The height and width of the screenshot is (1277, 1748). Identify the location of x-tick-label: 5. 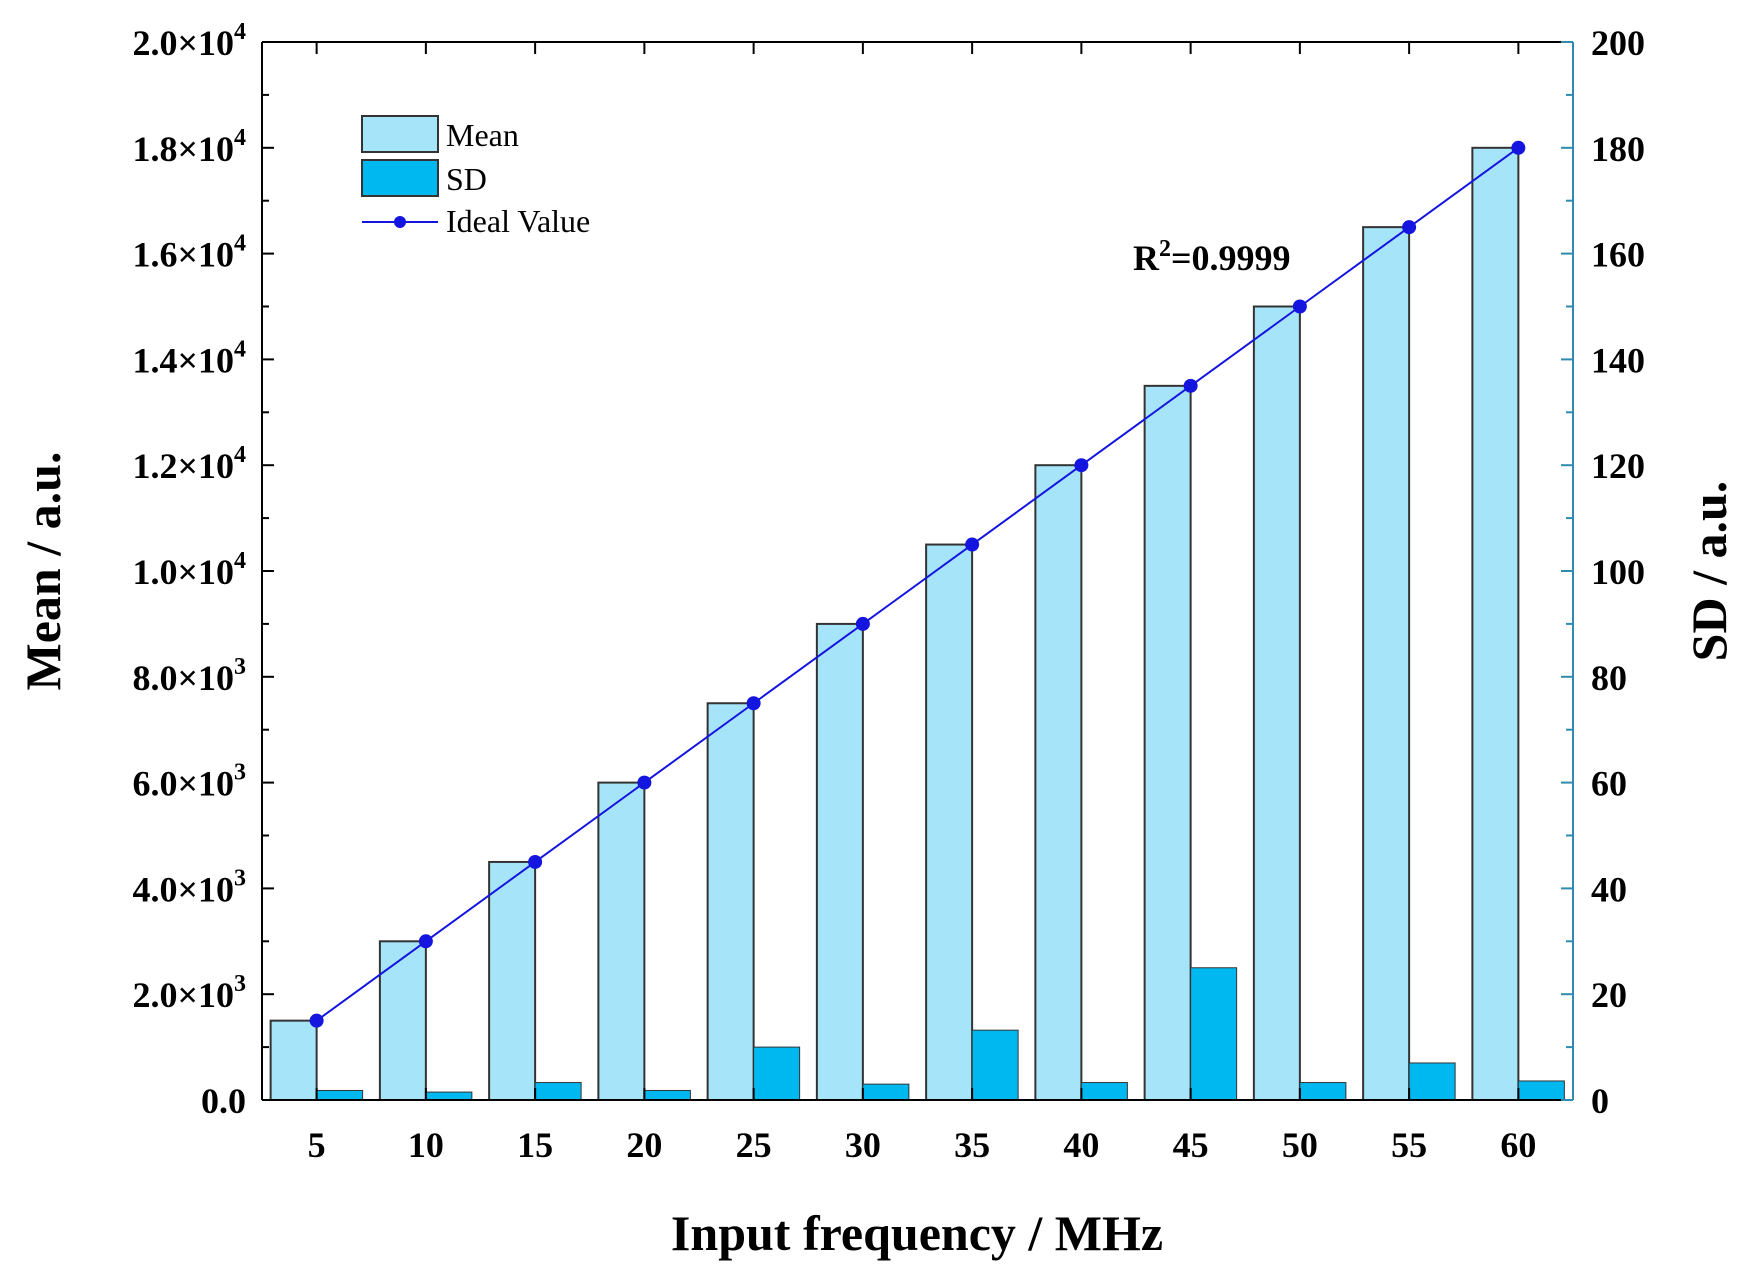
(317, 1145).